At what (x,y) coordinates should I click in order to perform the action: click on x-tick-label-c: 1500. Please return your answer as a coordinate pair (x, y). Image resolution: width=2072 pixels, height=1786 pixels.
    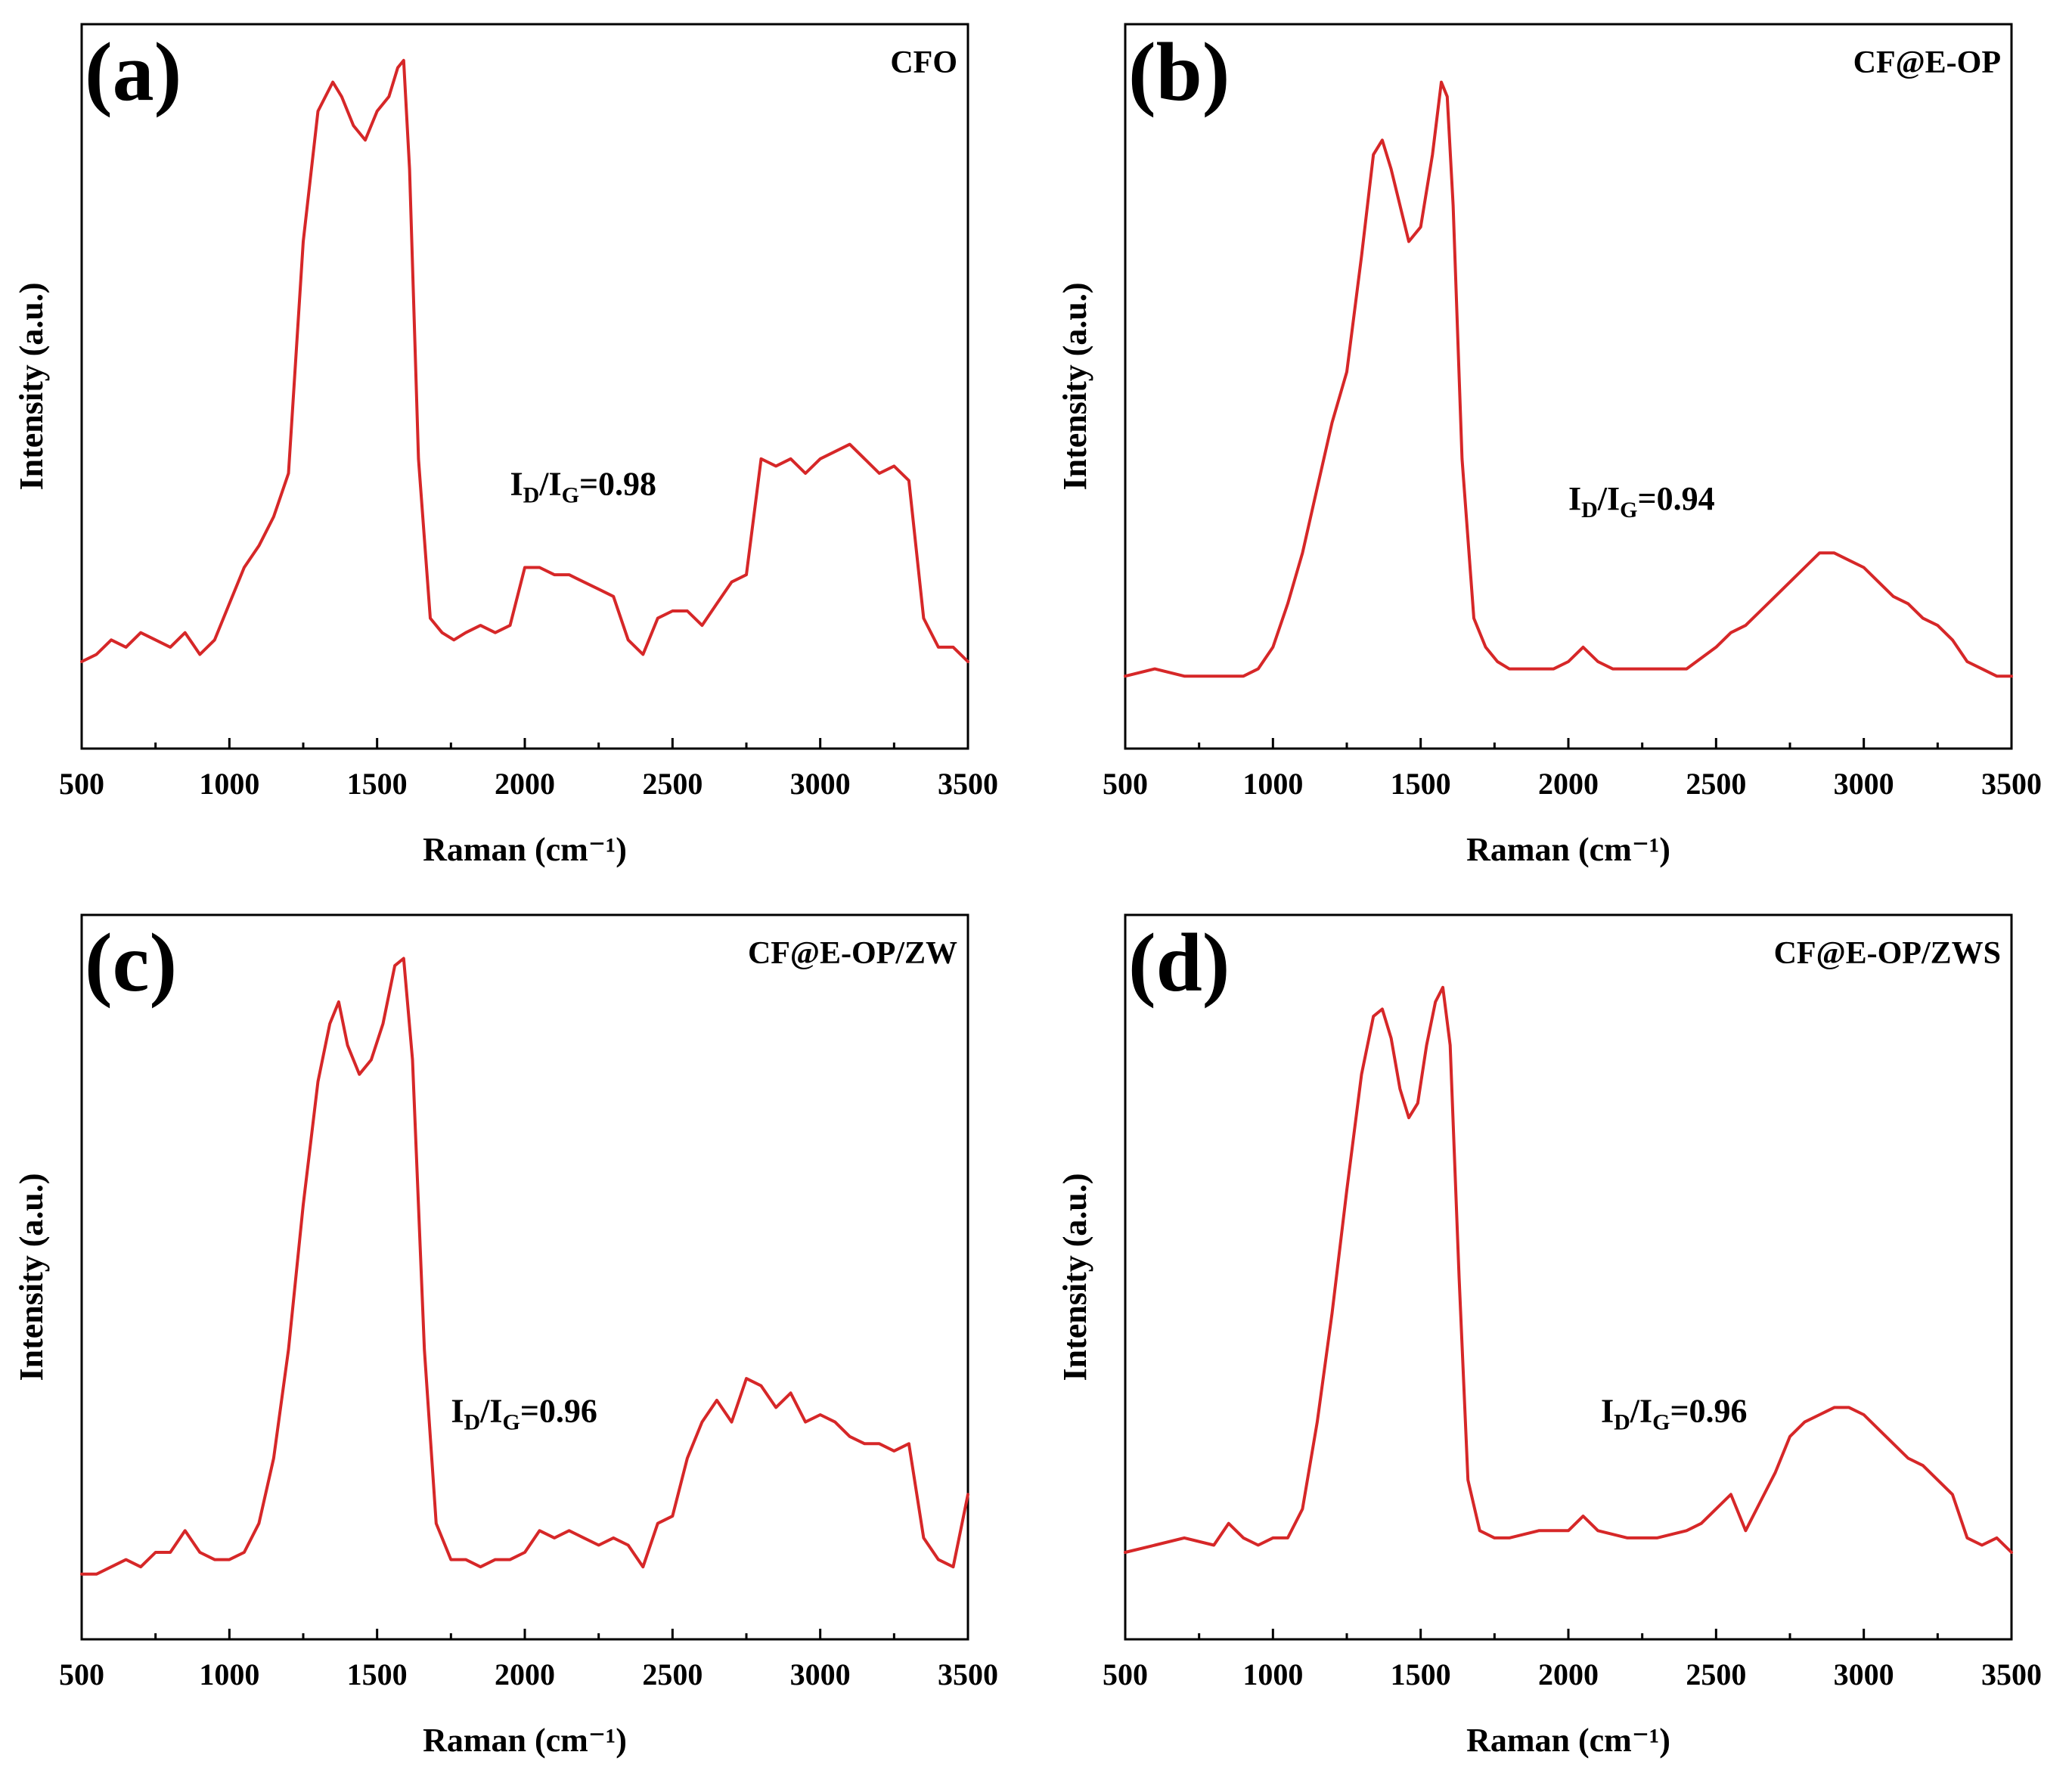
    Looking at the image, I should click on (377, 1674).